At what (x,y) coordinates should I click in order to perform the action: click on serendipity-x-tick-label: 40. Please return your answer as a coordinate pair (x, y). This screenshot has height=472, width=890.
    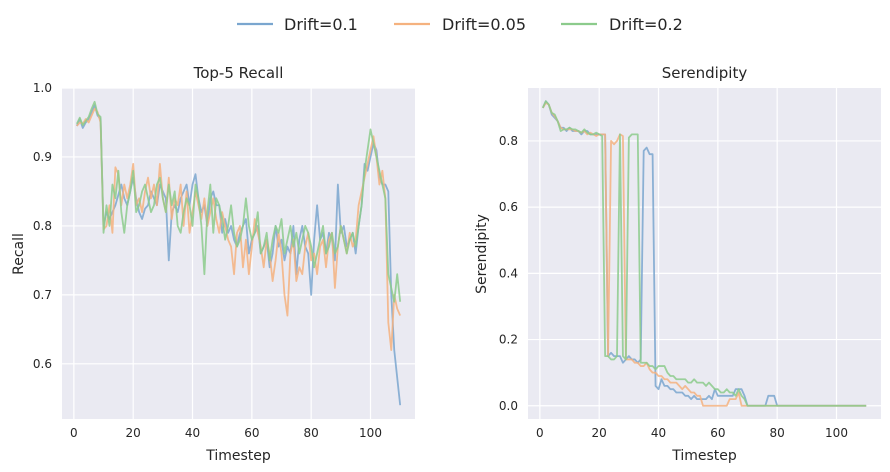
    Looking at the image, I should click on (658, 433).